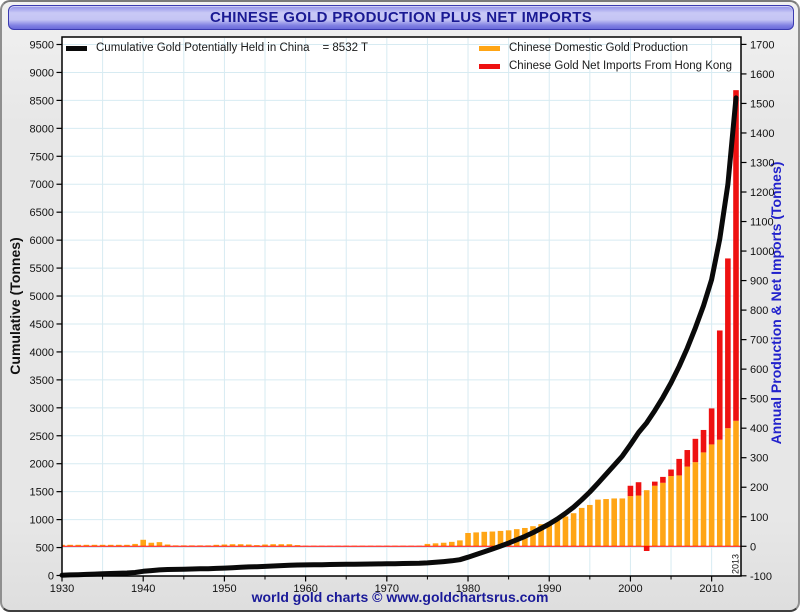 This screenshot has height=612, width=800. I want to click on svg-text: 800, so click(759, 311).